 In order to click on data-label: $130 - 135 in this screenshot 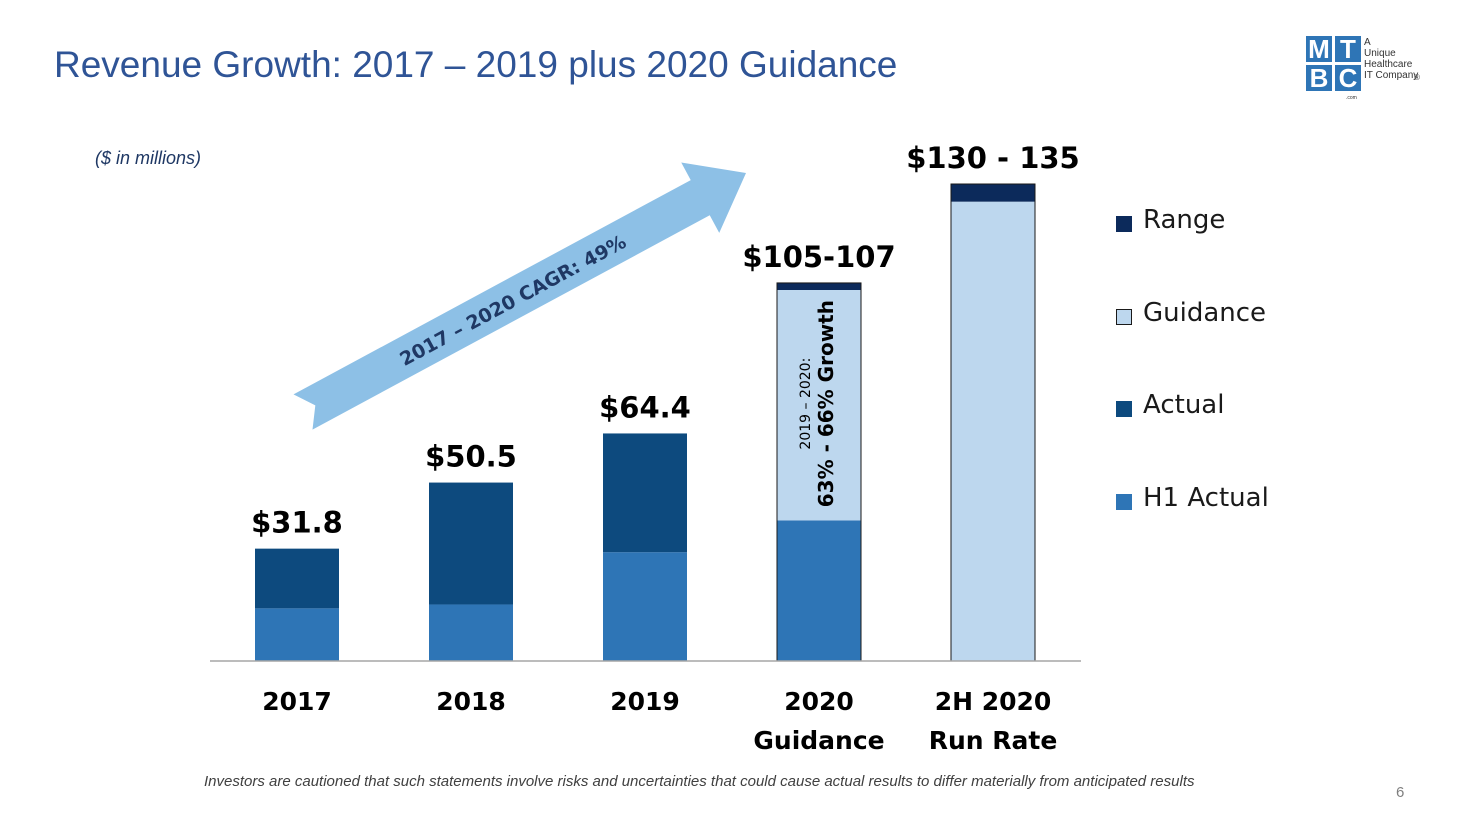, I will do `click(992, 158)`.